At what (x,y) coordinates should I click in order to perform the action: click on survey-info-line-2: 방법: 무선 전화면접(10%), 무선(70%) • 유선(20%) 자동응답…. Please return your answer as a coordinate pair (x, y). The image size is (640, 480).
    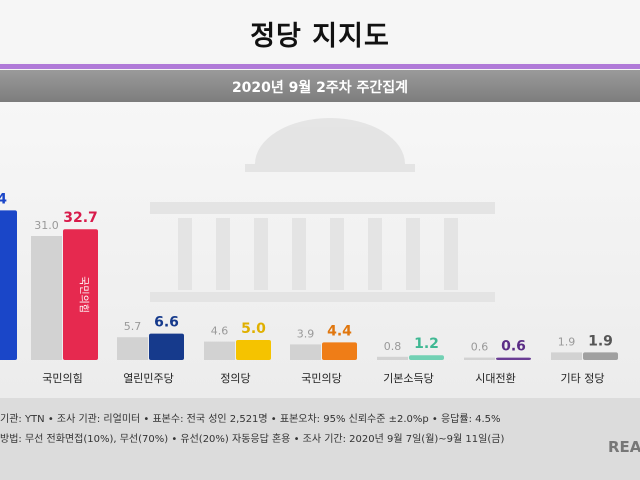
    Looking at the image, I should click on (252, 439).